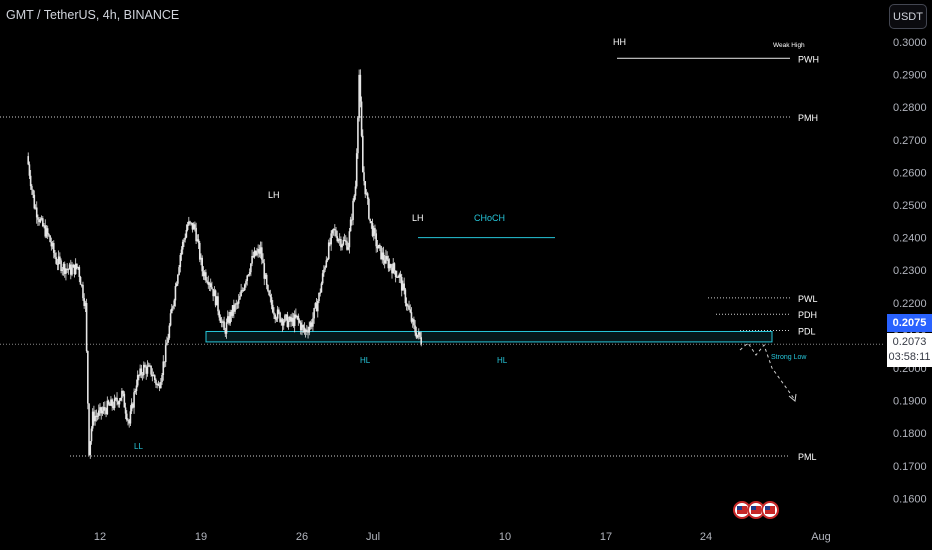 Image resolution: width=932 pixels, height=550 pixels. I want to click on currency-button: USDT, so click(908, 16).